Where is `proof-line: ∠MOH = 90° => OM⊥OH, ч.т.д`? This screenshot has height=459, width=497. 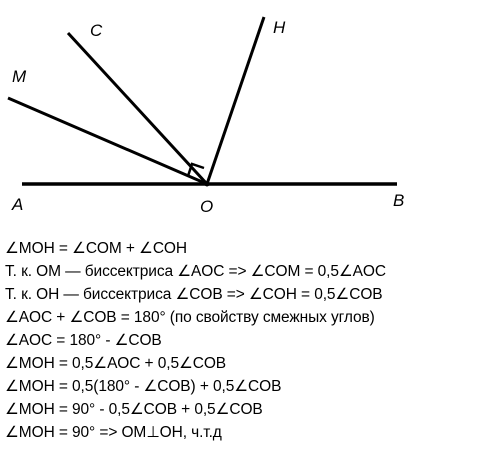
proof-line: ∠MOH = 90° => OM⊥OH, ч.т.д is located at coordinates (113, 432).